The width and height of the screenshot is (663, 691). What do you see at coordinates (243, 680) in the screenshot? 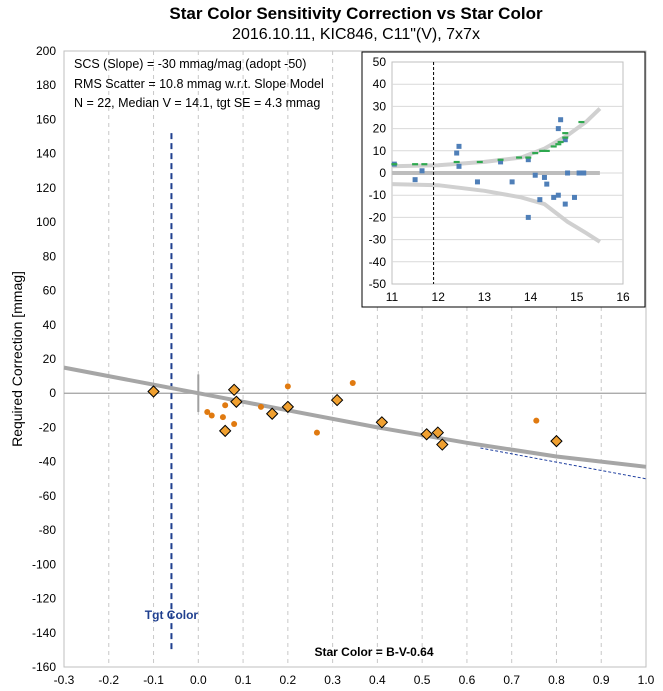
I see `main-x-tick-label: 0.1` at bounding box center [243, 680].